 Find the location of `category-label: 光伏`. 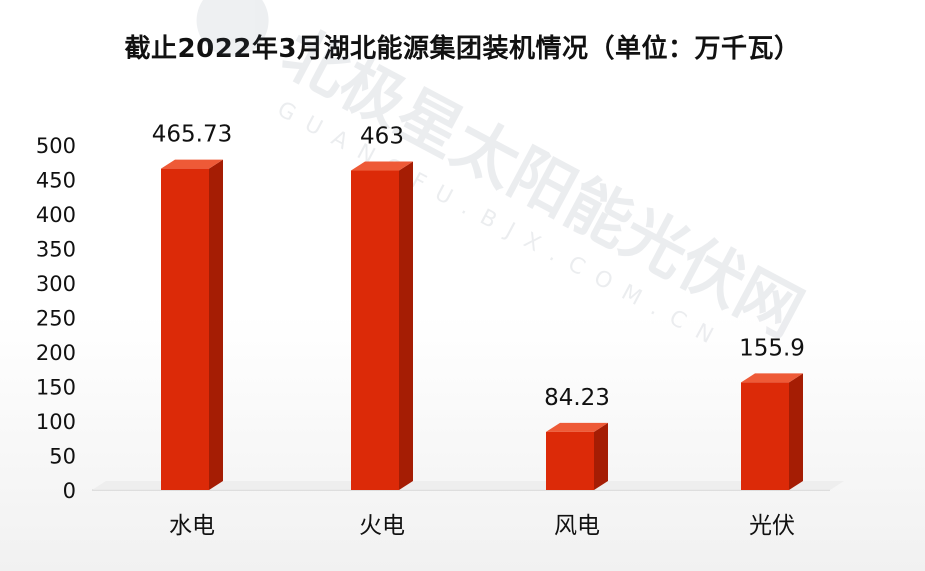

category-label: 光伏 is located at coordinates (772, 526).